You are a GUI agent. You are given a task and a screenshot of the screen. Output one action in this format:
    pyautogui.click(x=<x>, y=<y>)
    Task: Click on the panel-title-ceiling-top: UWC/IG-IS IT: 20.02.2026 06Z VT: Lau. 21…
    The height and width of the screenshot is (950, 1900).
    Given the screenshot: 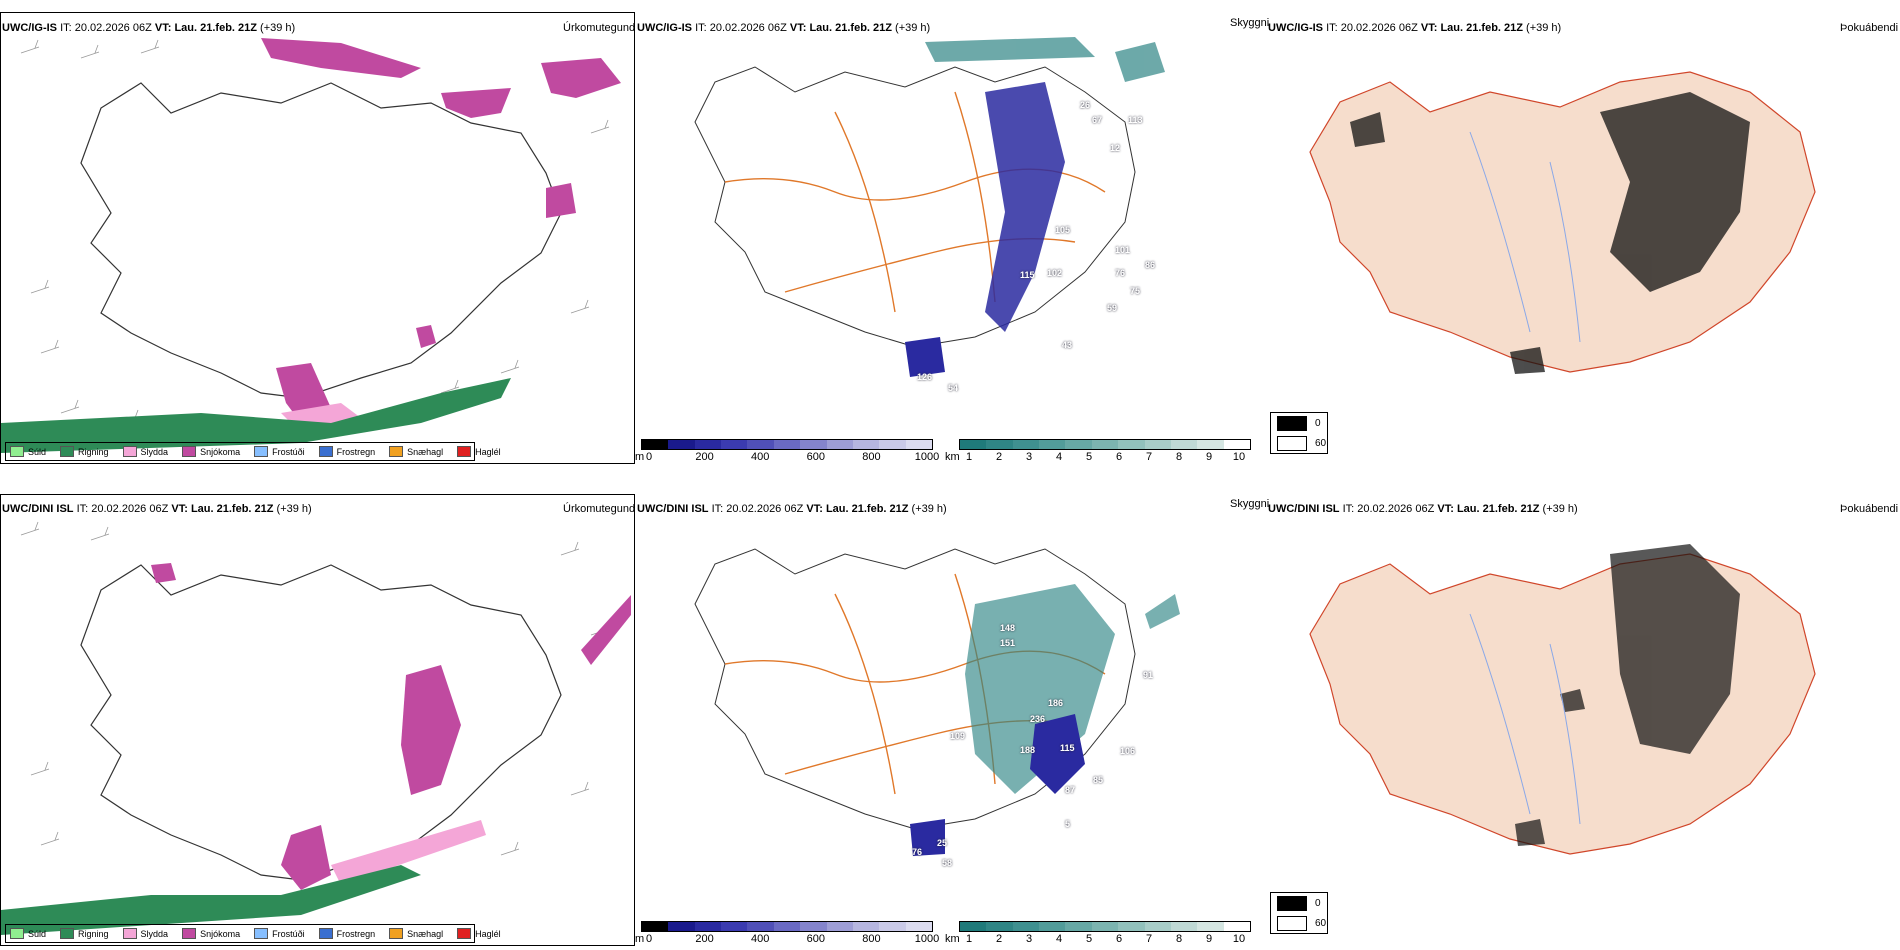 What is the action you would take?
    pyautogui.click(x=784, y=28)
    